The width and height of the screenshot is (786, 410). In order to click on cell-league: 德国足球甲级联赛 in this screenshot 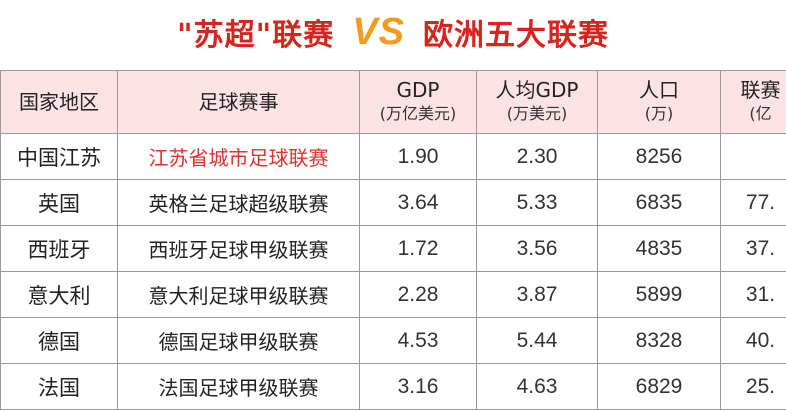, I will do `click(238, 340)`.